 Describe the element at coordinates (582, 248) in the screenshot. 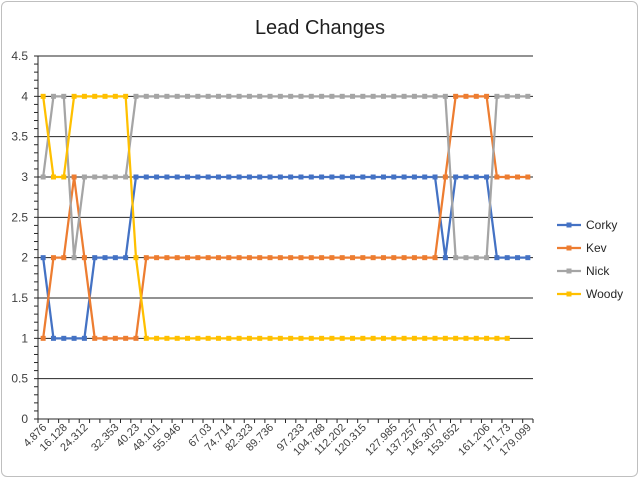

I see `legend-item-kev: Kev` at that location.